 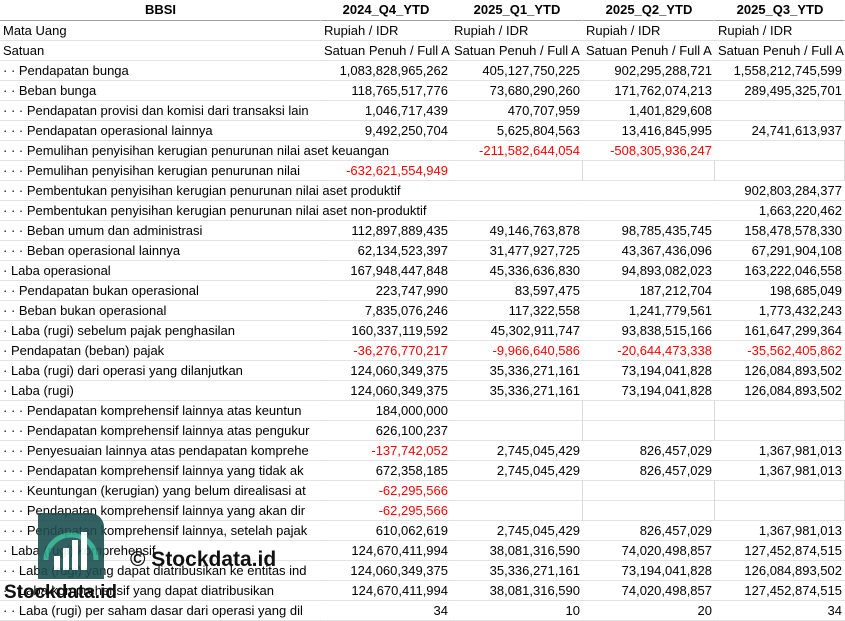 I want to click on column-header: BBSI, so click(x=160, y=10).